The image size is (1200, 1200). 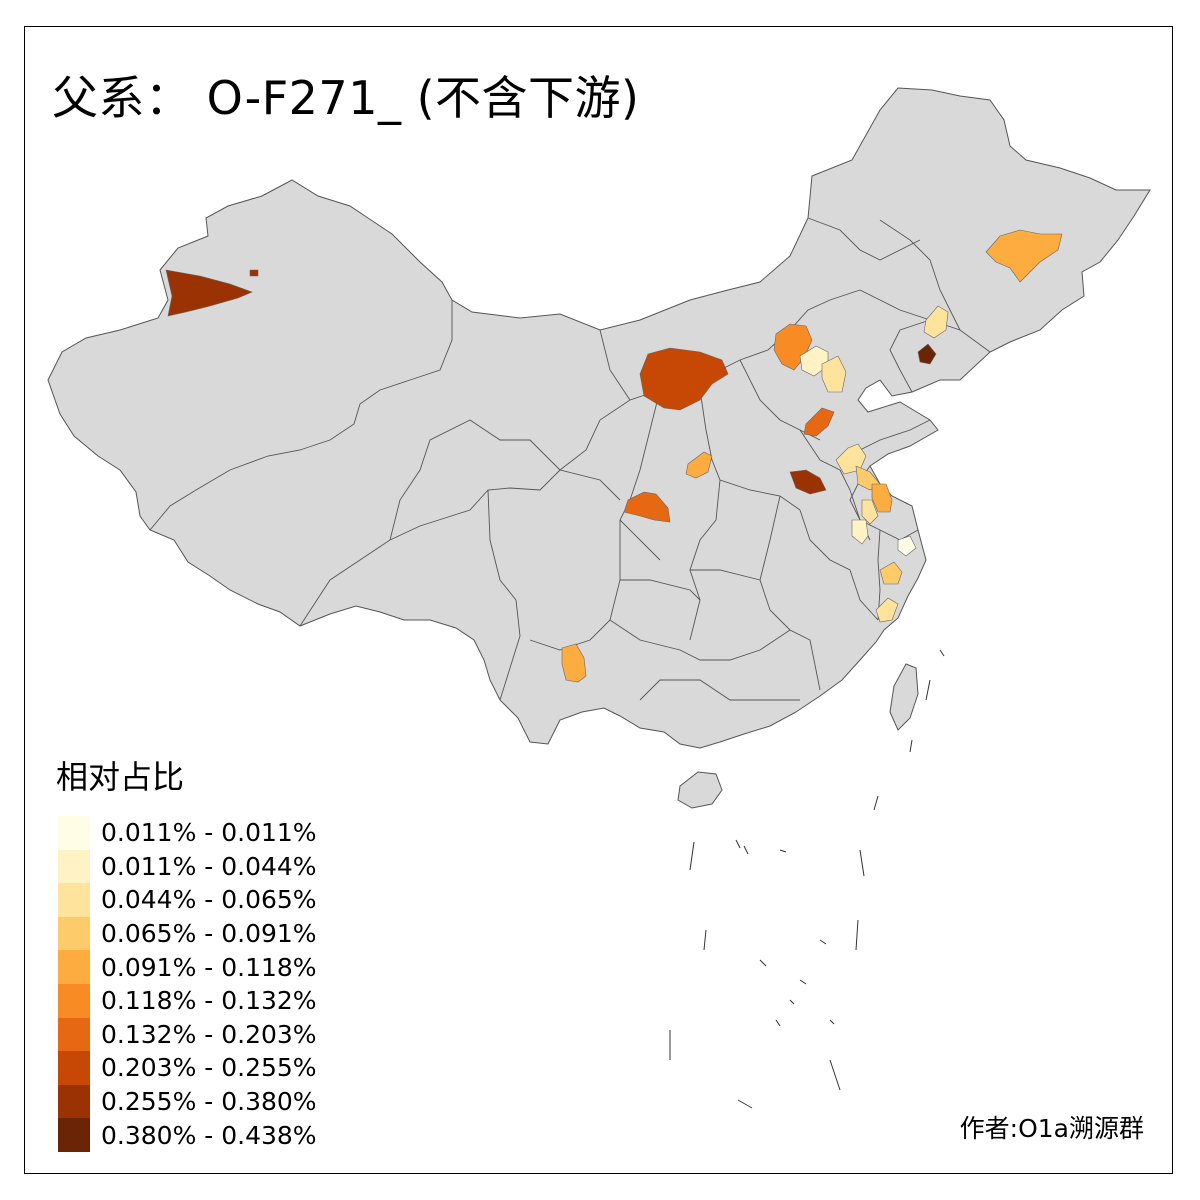 What do you see at coordinates (209, 1068) in the screenshot?
I see `legend-label: 0.203% - 0.255%` at bounding box center [209, 1068].